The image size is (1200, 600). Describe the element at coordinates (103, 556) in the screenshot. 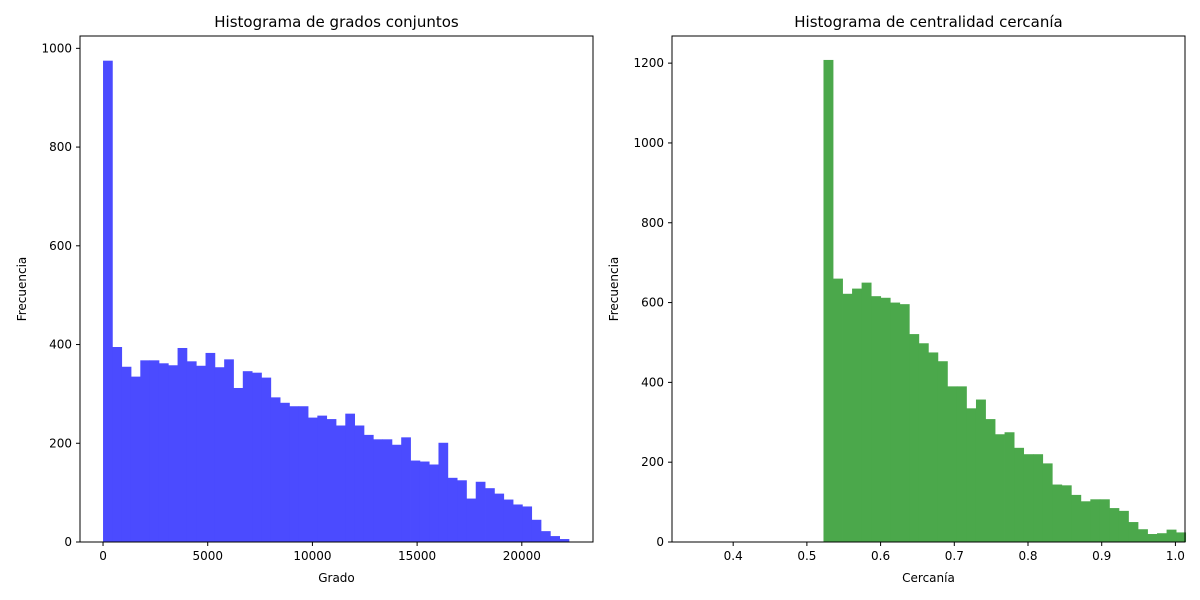

I see `degree-x-tick-label: 0` at that location.